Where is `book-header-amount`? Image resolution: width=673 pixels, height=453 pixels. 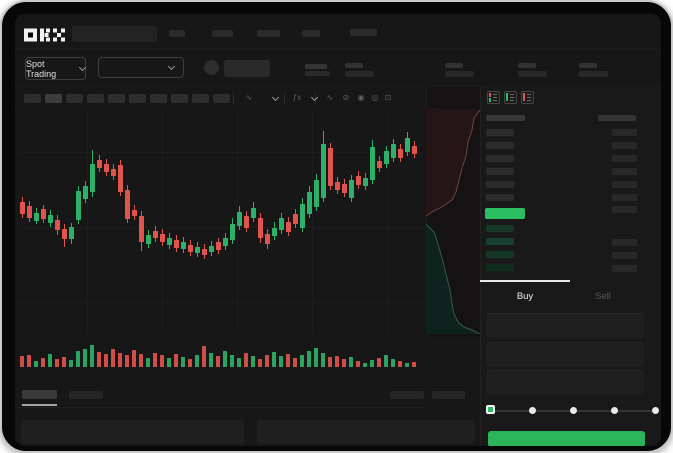
book-header-amount is located at coordinates (617, 118).